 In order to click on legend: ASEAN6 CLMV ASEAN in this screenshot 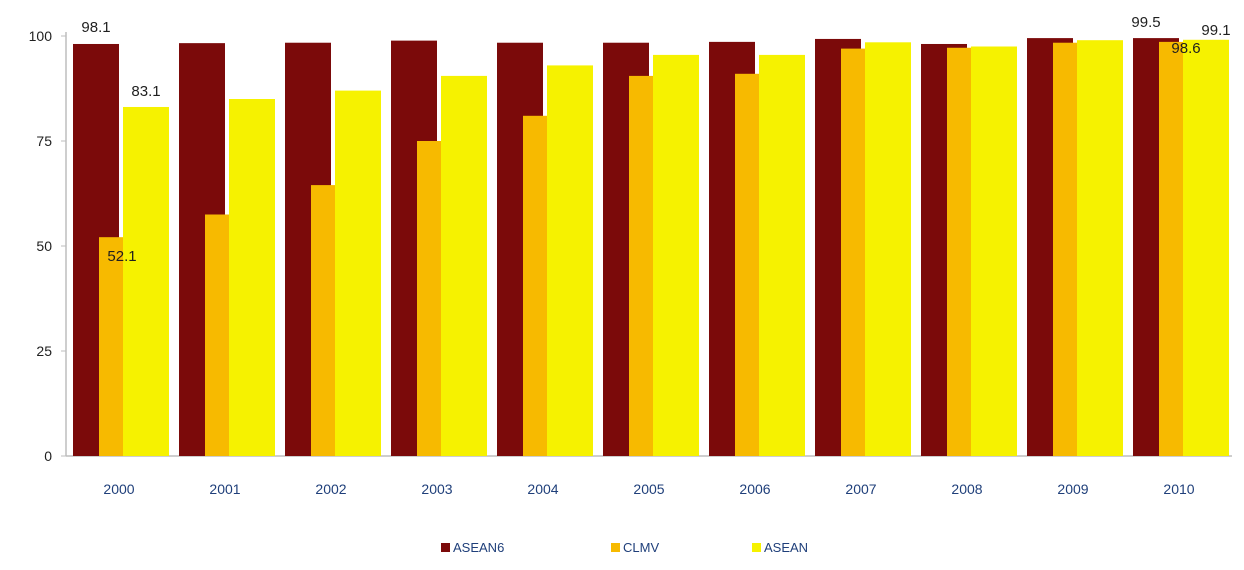, I will do `click(624, 547)`.